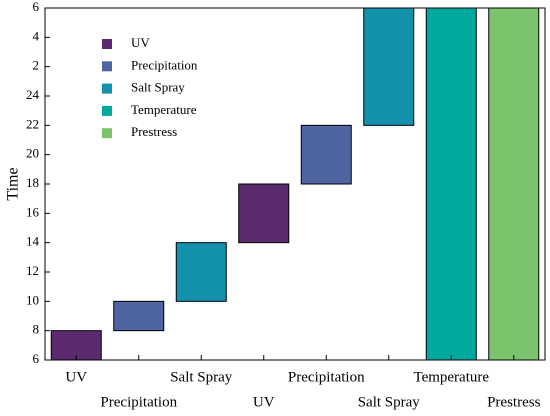  I want to click on y-tick-label: 22, so click(32, 123).